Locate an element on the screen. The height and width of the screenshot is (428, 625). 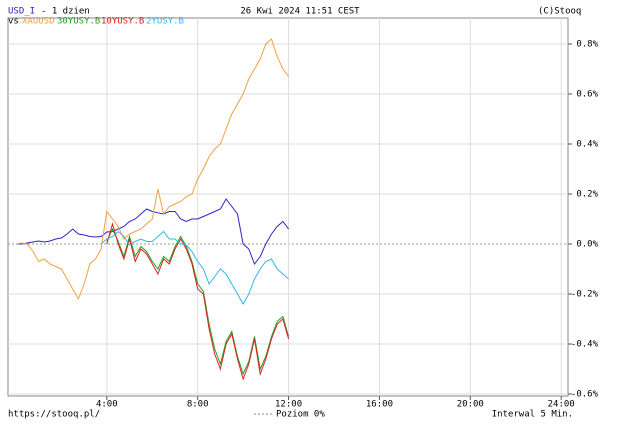
period: - 1 dzien is located at coordinates (65, 12).